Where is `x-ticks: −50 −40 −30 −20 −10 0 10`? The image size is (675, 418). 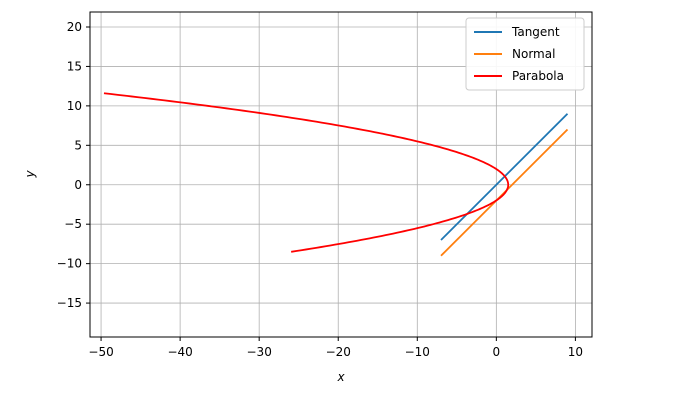
x-ticks: −50 −40 −30 −20 −10 0 10 is located at coordinates (335, 348).